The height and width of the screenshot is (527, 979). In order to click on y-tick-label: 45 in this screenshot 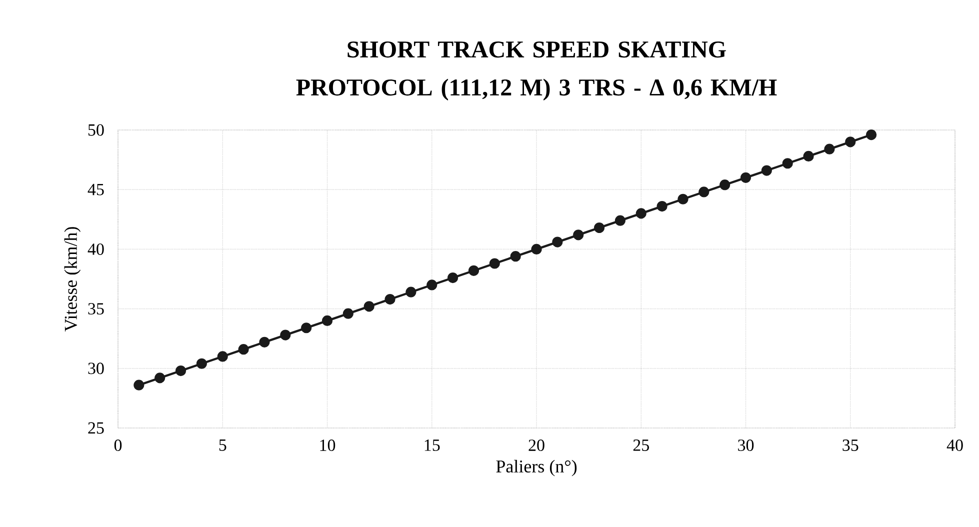, I will do `click(96, 190)`.